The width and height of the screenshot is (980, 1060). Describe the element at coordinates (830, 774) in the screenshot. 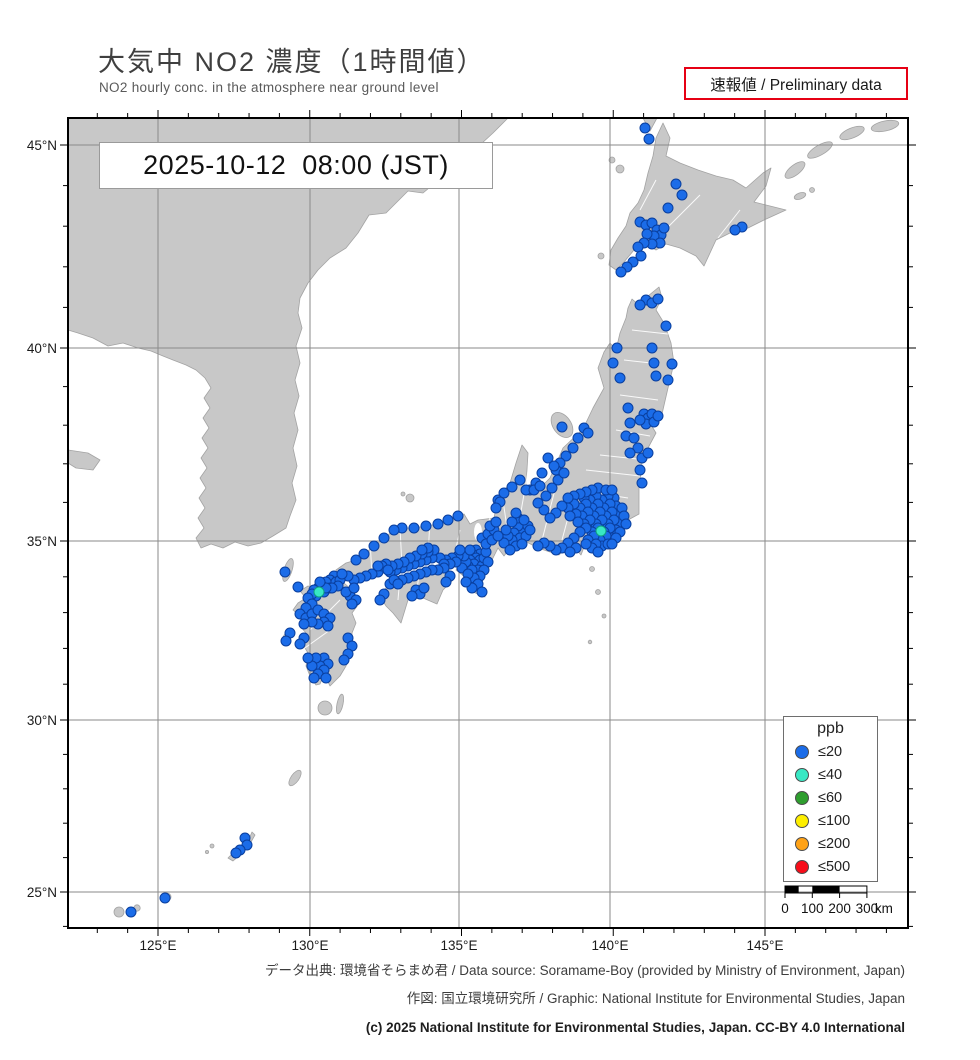

I see `legend-item-label: ≤40` at that location.